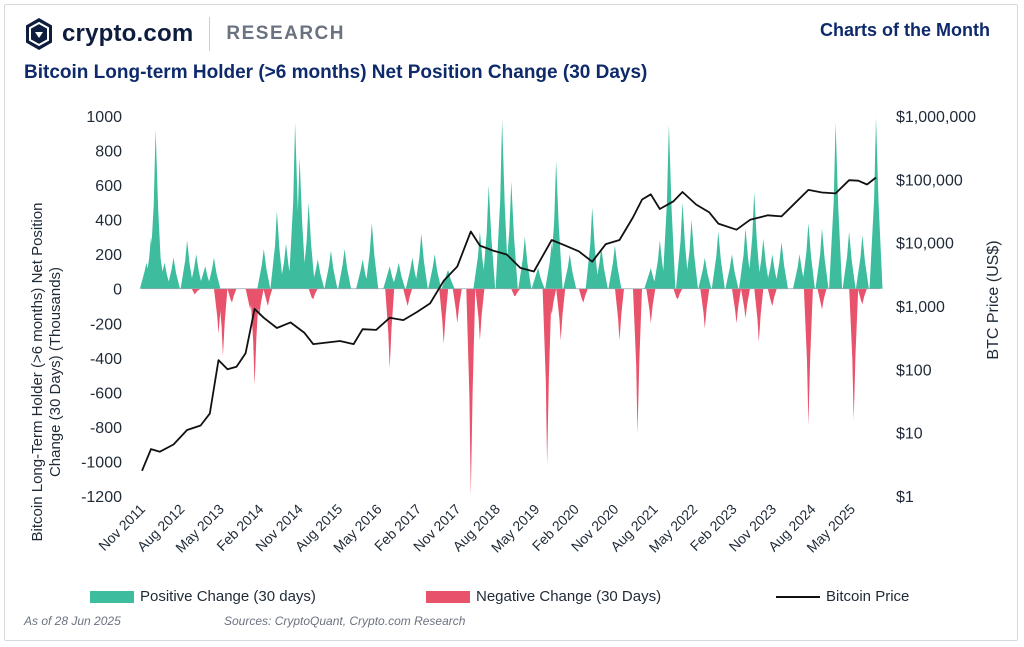 The image size is (1024, 647). Describe the element at coordinates (106, 359) in the screenshot. I see `left-tick-label: -400` at that location.